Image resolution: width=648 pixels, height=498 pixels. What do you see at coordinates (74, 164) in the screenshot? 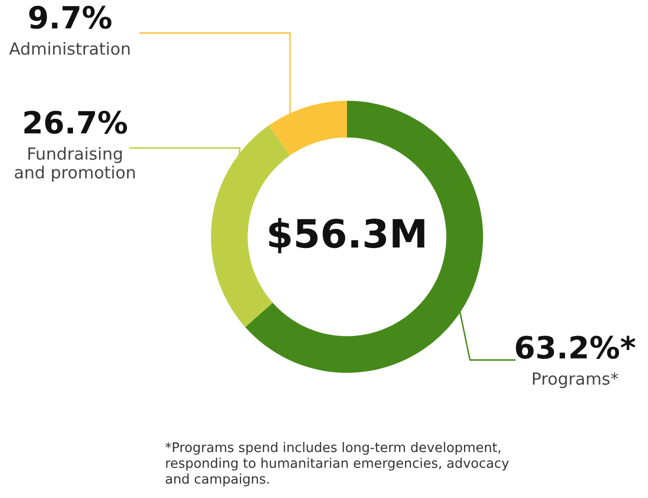
I see `slice-label: Fundraising and promotion` at bounding box center [74, 164].